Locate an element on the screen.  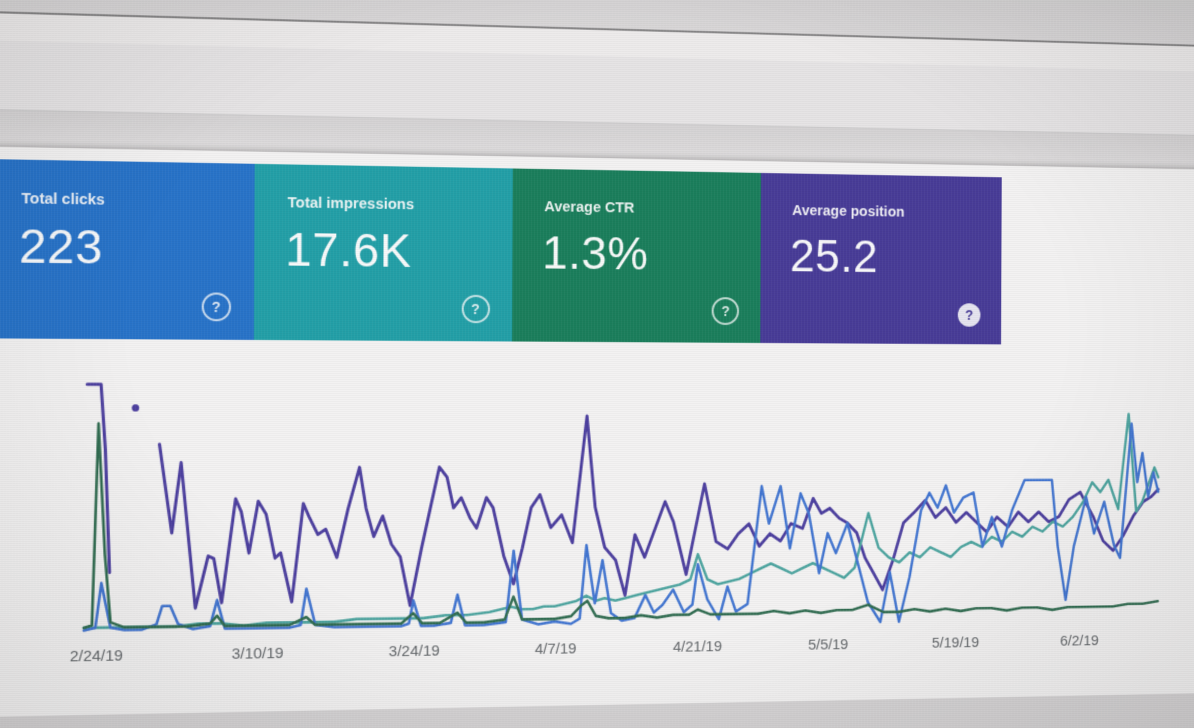
x-tick-label: 5/5/19 is located at coordinates (828, 645).